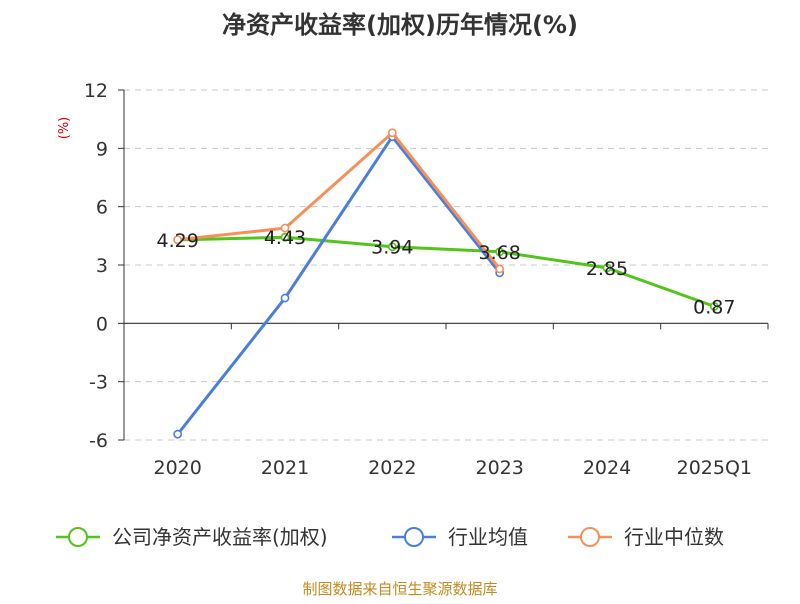 Image resolution: width=800 pixels, height=604 pixels. What do you see at coordinates (399, 589) in the screenshot?
I see `source-note: 制图数据来自恒生聚源数据库` at bounding box center [399, 589].